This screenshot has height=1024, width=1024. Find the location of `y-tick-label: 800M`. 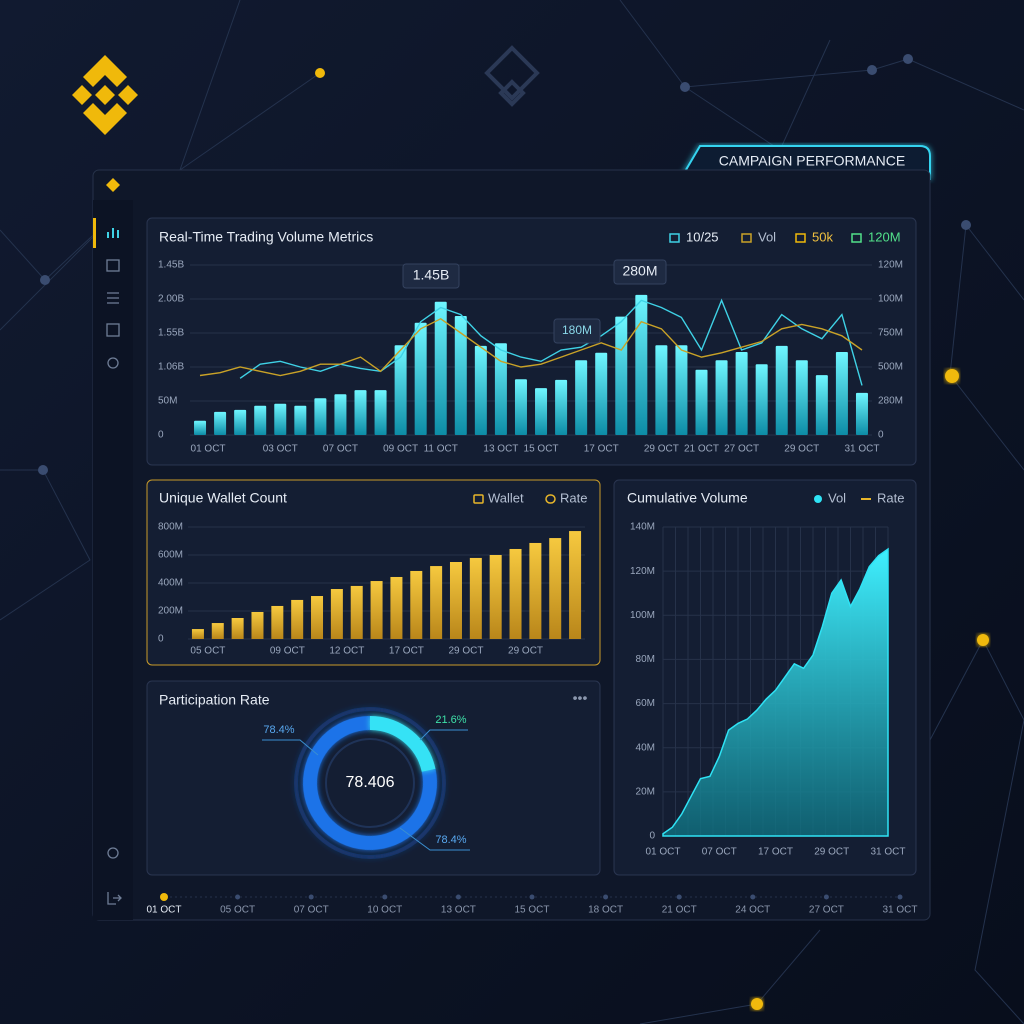

y-tick-label: 800M is located at coordinates (170, 527).